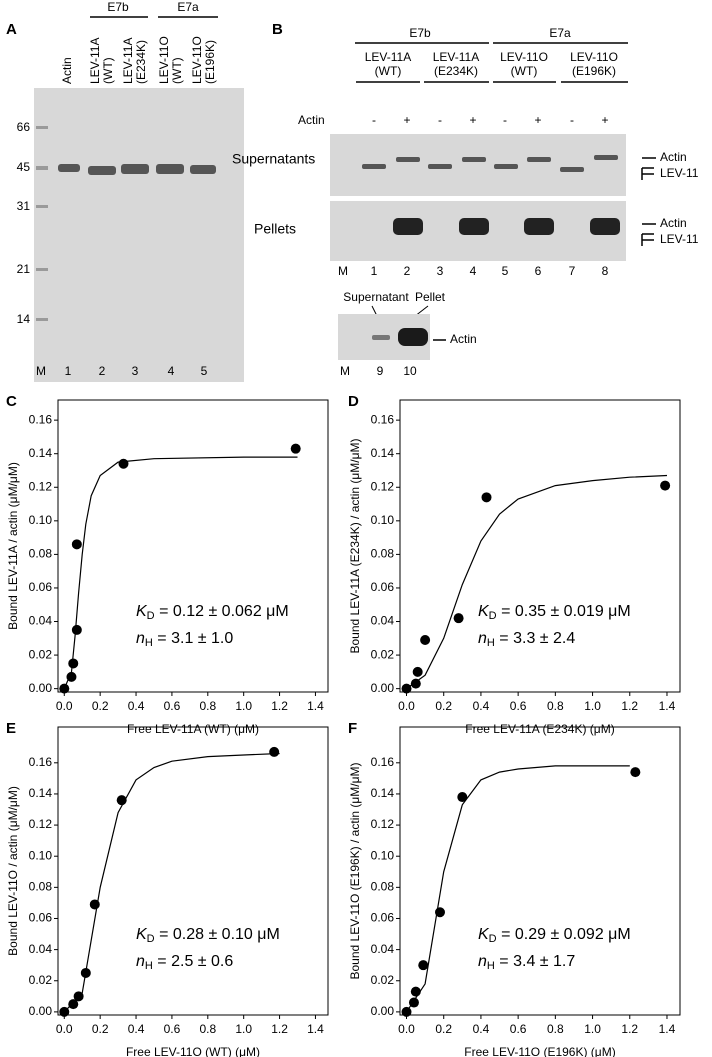 Image resolution: width=712 pixels, height=1057 pixels. What do you see at coordinates (407, 271) in the screenshot?
I see `lane-number: 2` at bounding box center [407, 271].